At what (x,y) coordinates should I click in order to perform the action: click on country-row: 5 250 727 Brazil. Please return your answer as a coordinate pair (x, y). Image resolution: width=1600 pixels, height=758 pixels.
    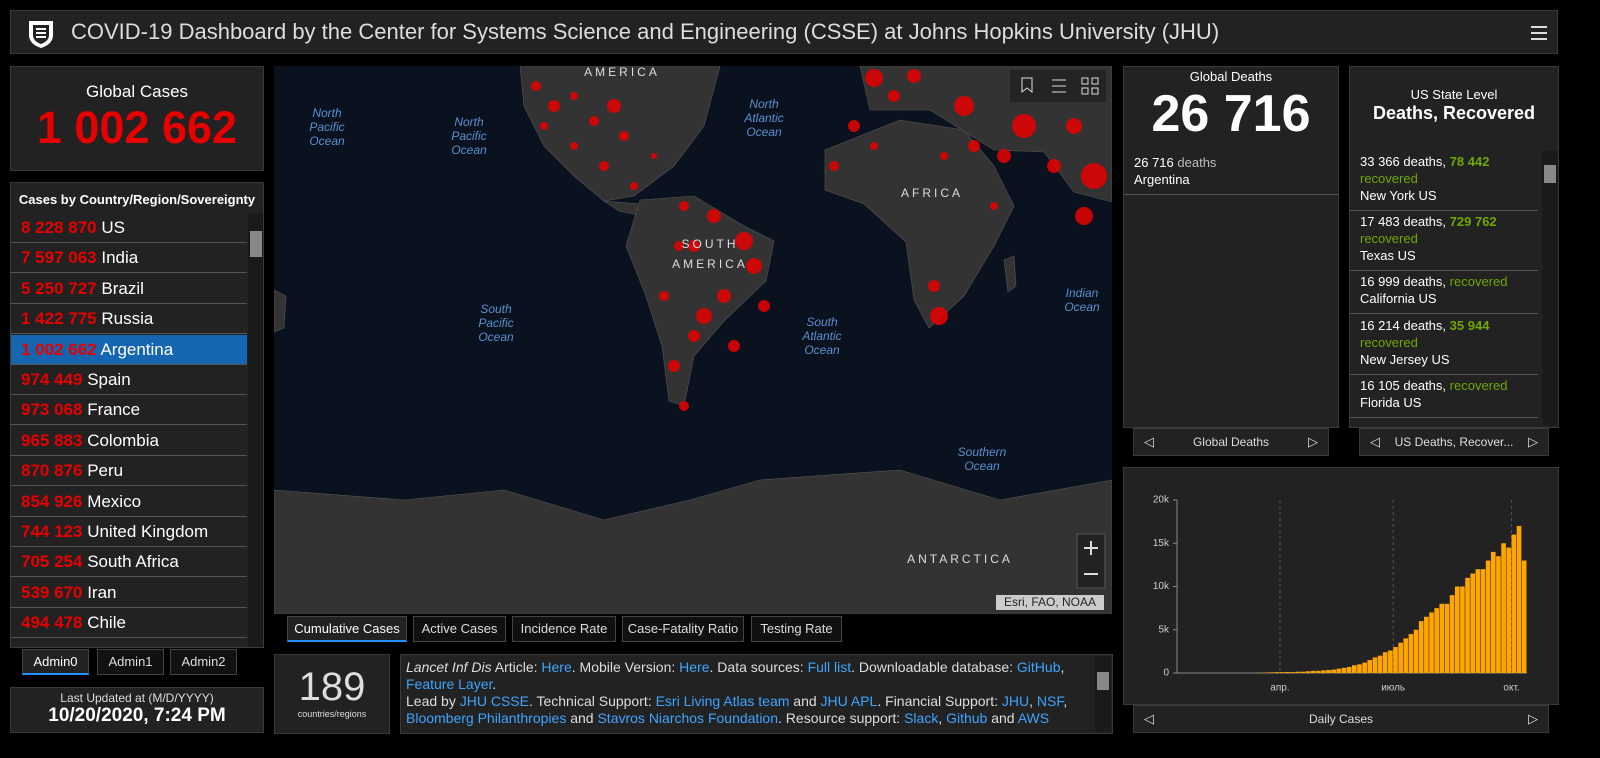
    Looking at the image, I should click on (129, 289).